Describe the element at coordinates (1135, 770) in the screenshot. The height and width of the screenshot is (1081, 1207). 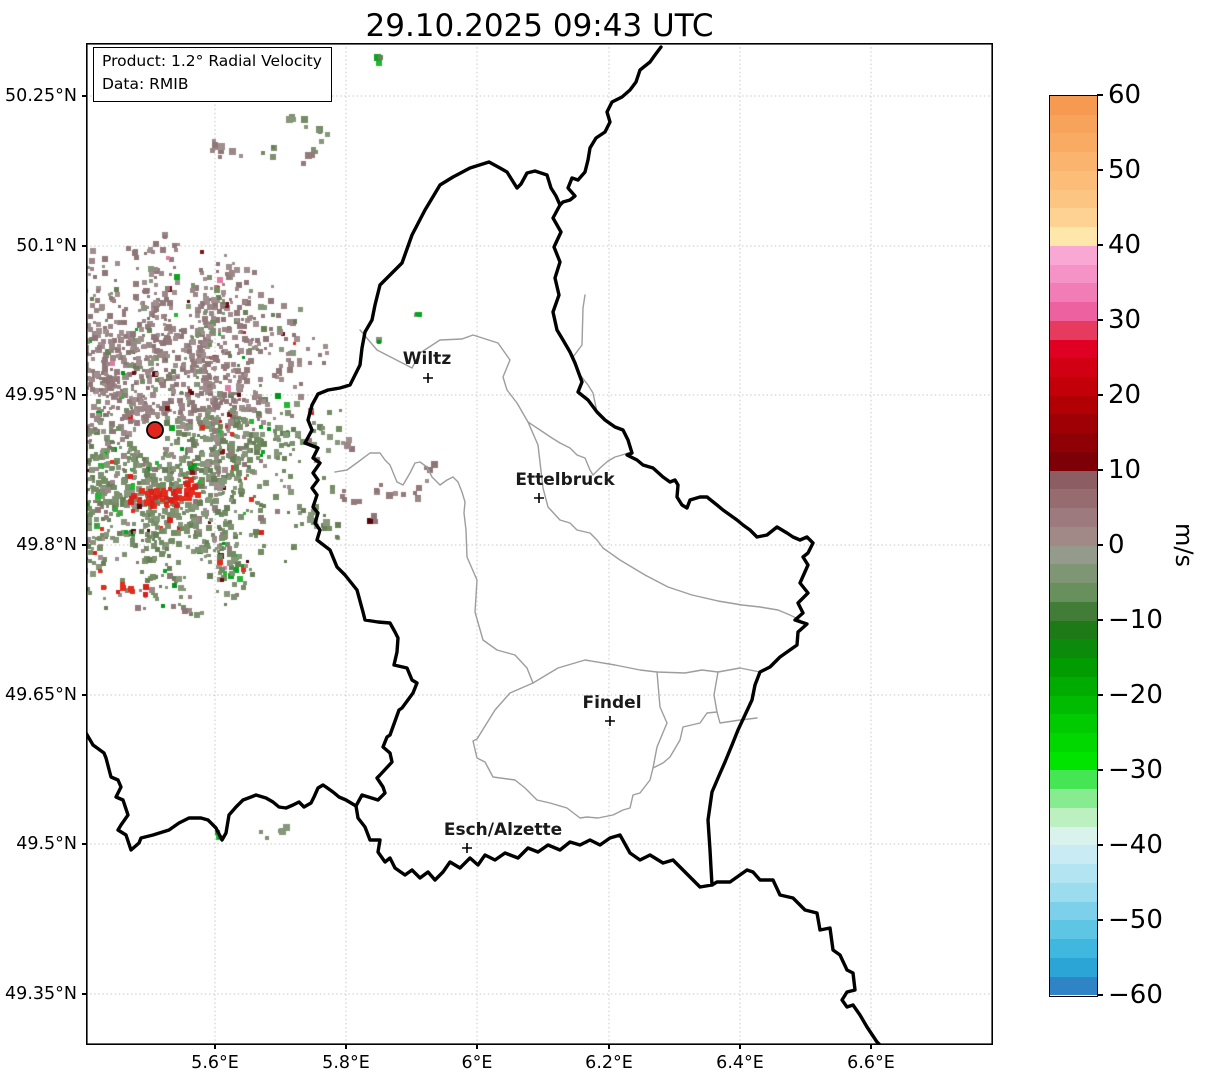
I see `colorbar-tick-label: −30` at that location.